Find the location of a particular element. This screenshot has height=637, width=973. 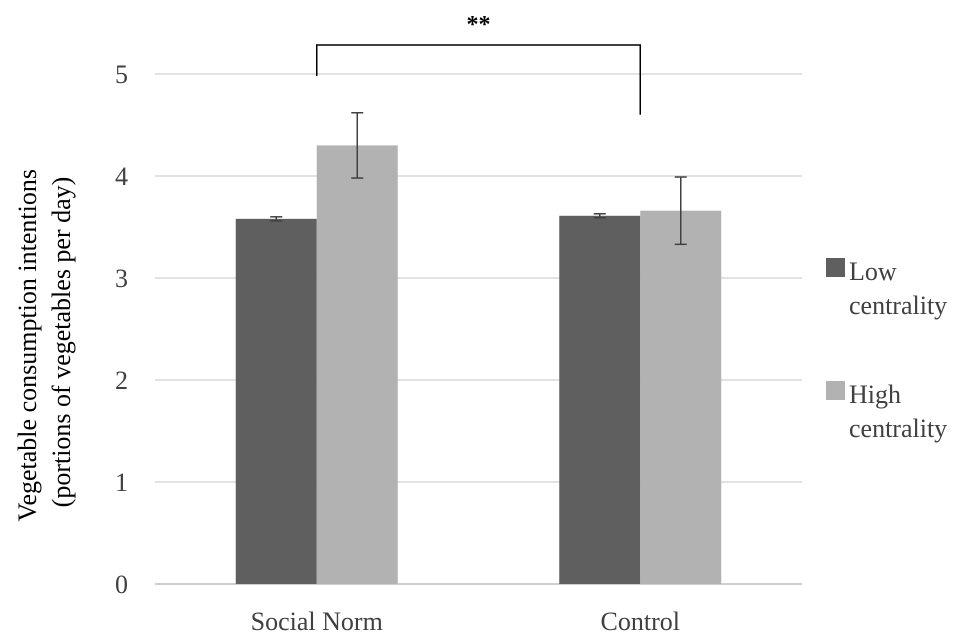

x-category-label: Control is located at coordinates (640, 621).